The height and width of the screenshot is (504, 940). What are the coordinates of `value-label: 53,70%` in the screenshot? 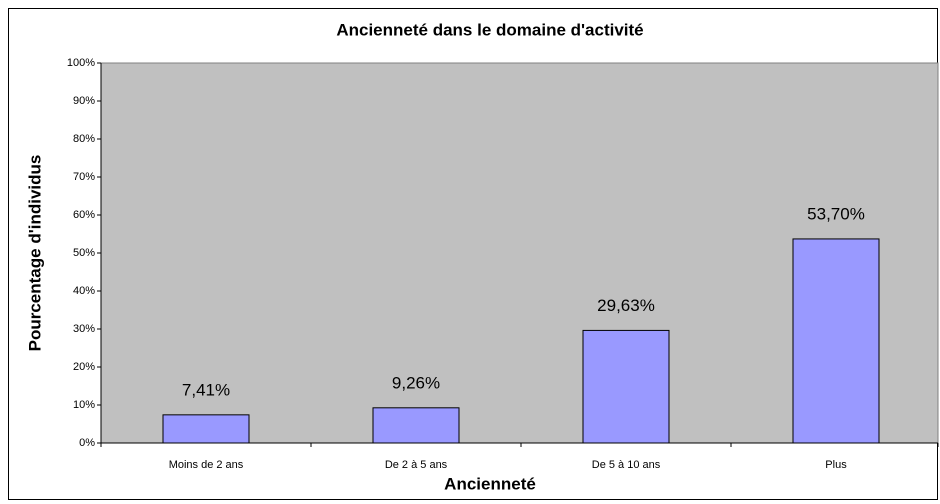 It's located at (836, 213).